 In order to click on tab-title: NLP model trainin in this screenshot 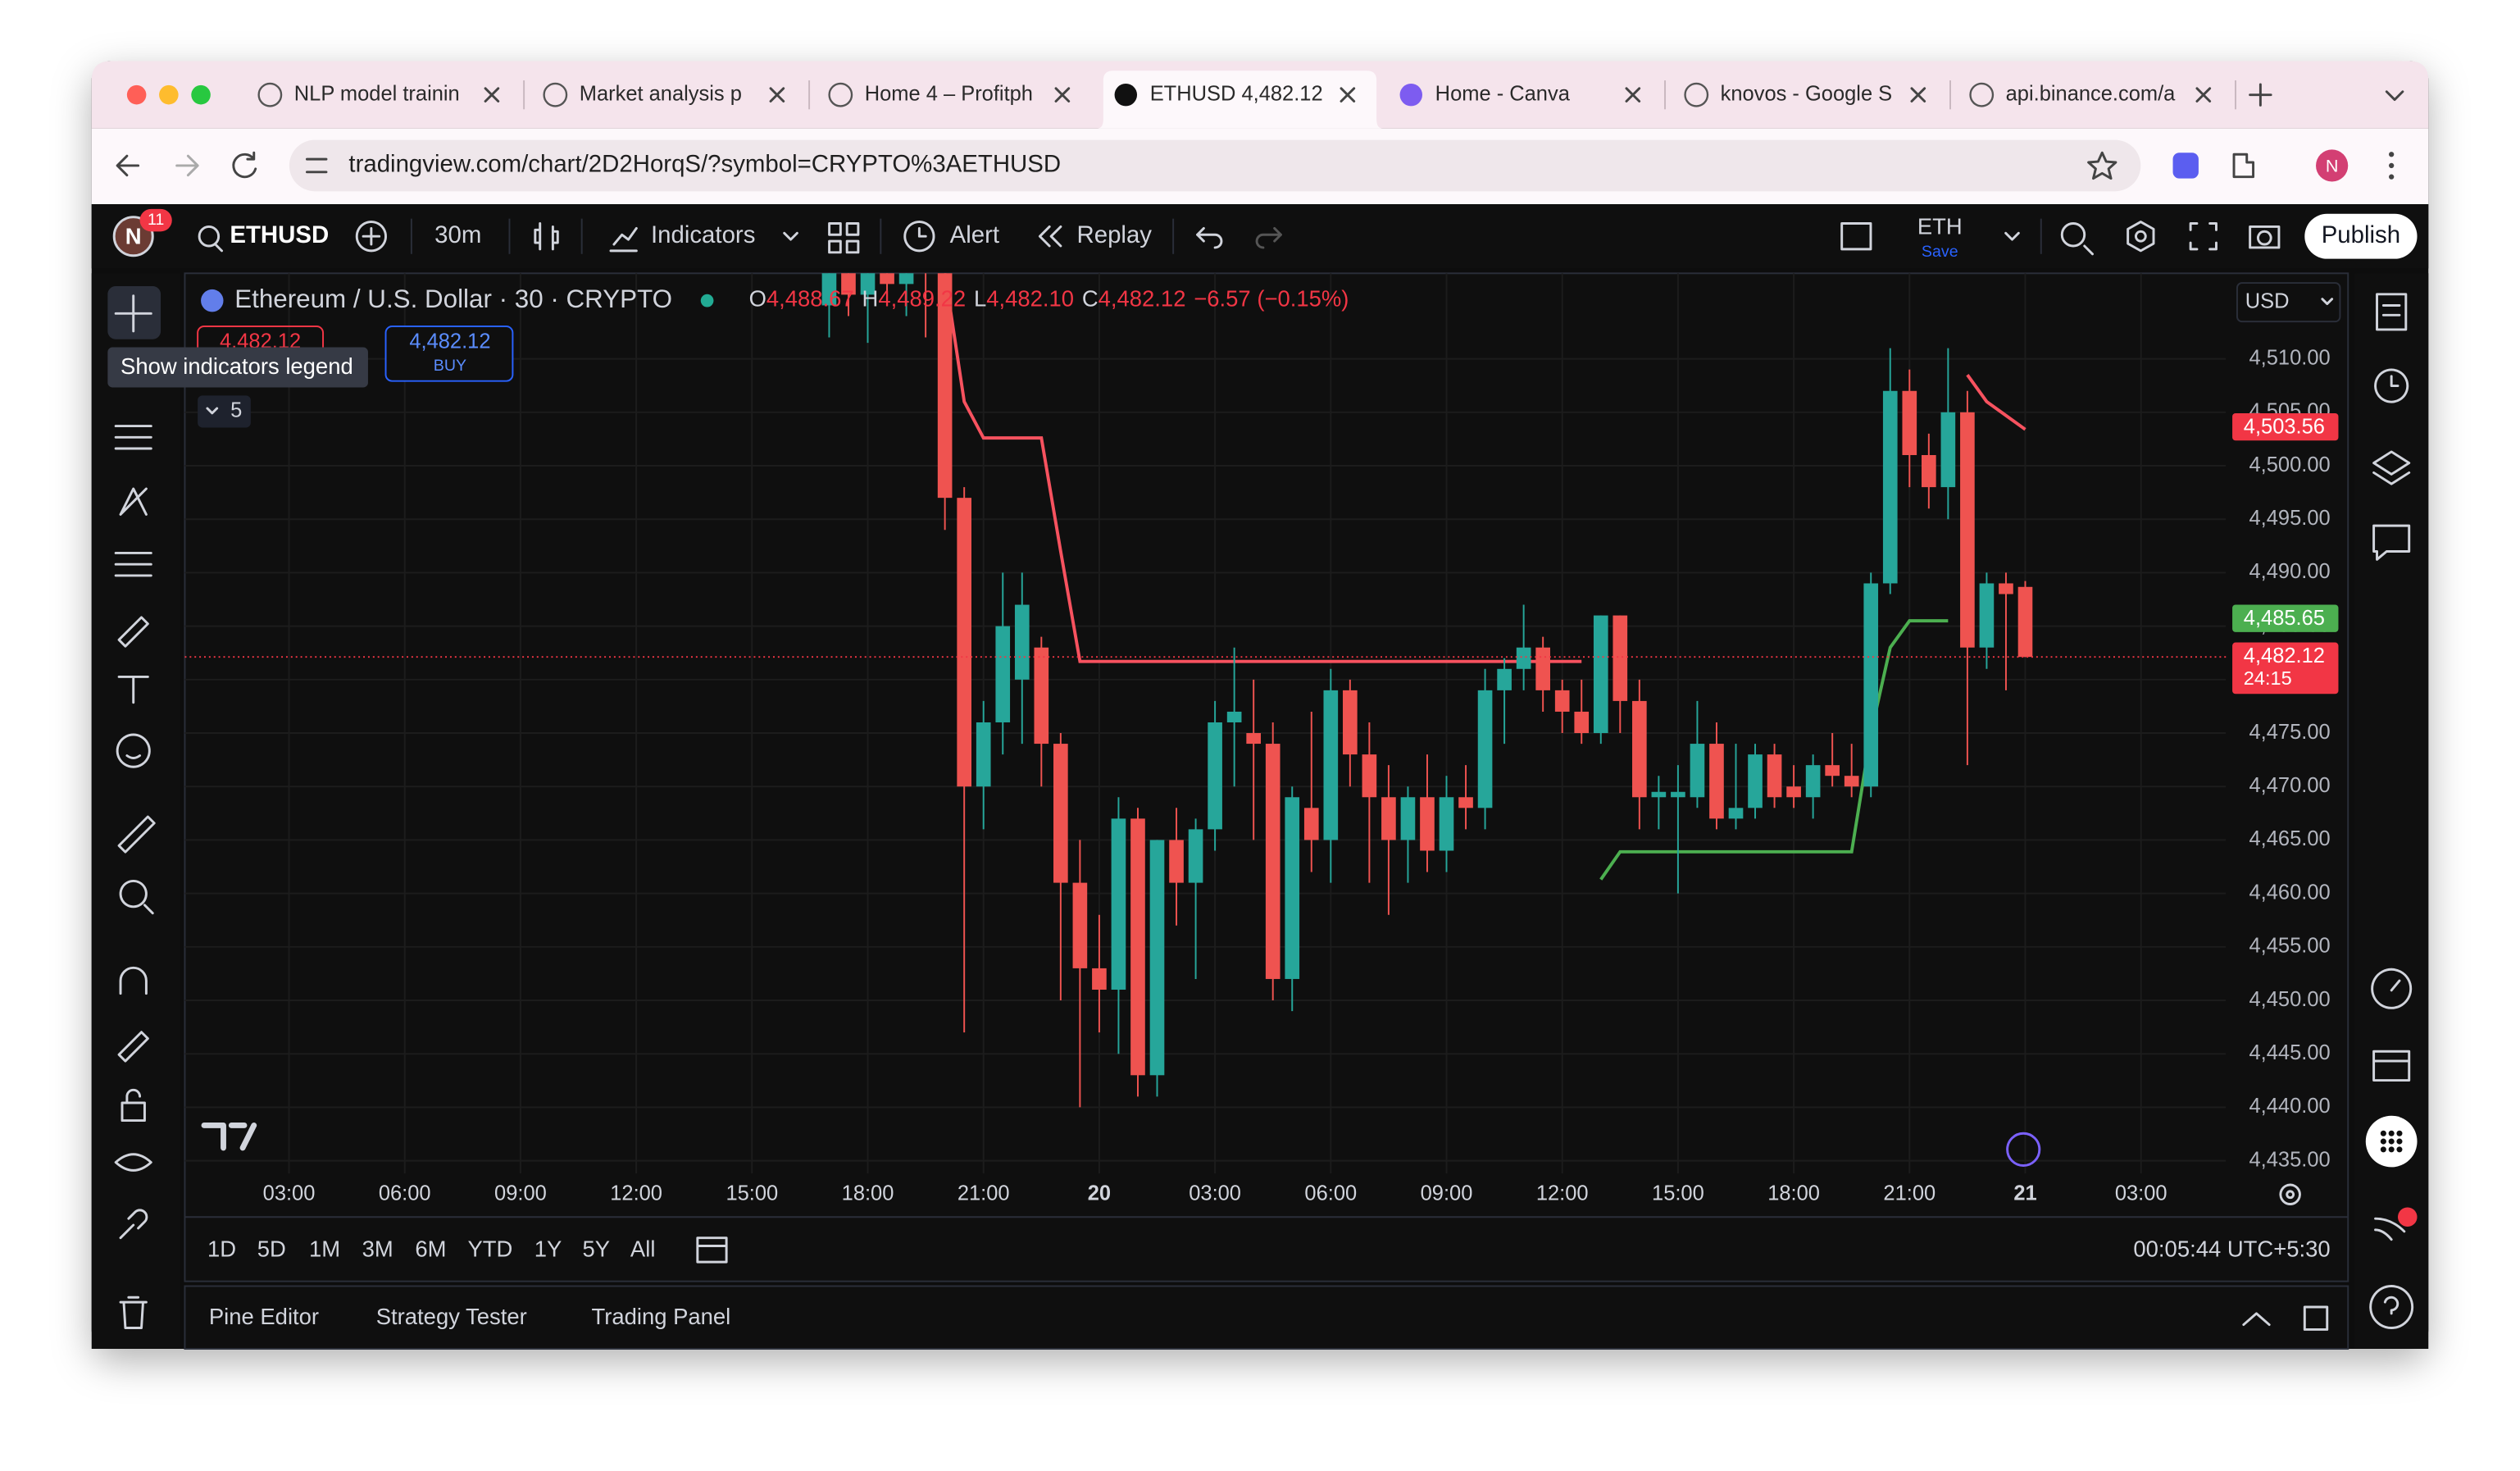, I will do `click(377, 94)`.